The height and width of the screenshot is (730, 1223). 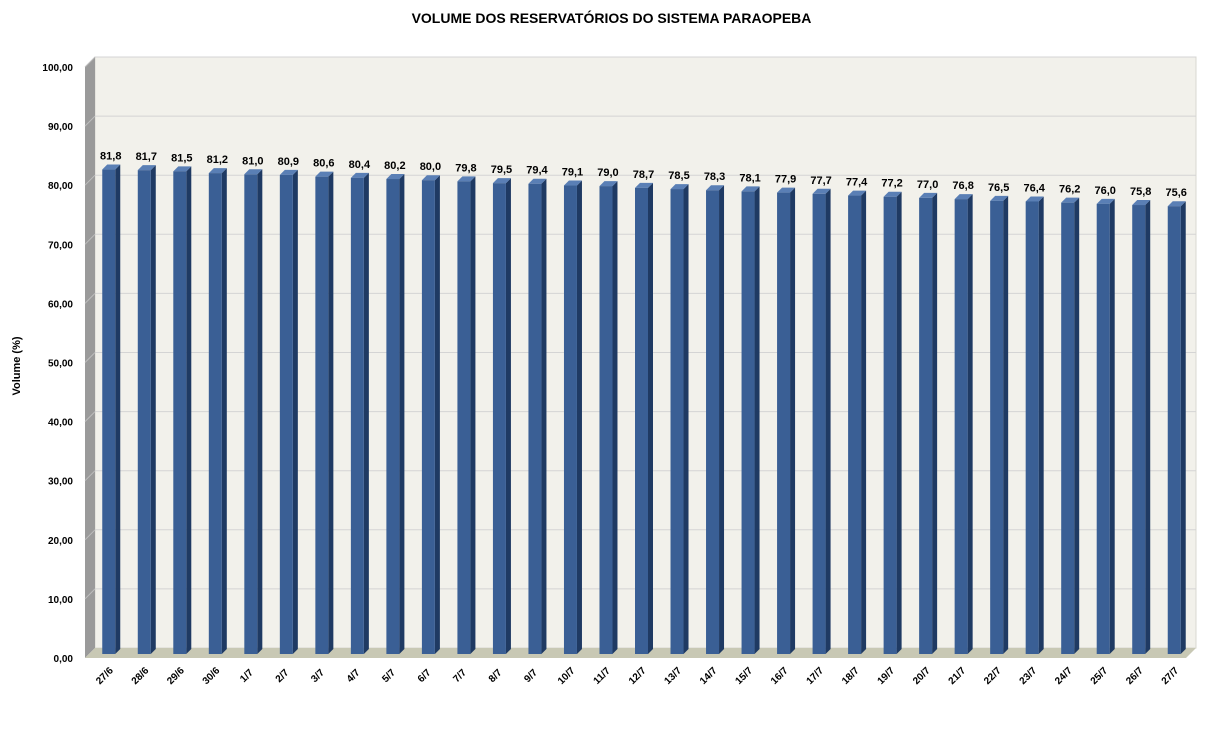 I want to click on data-label: 79,8, so click(x=465, y=168).